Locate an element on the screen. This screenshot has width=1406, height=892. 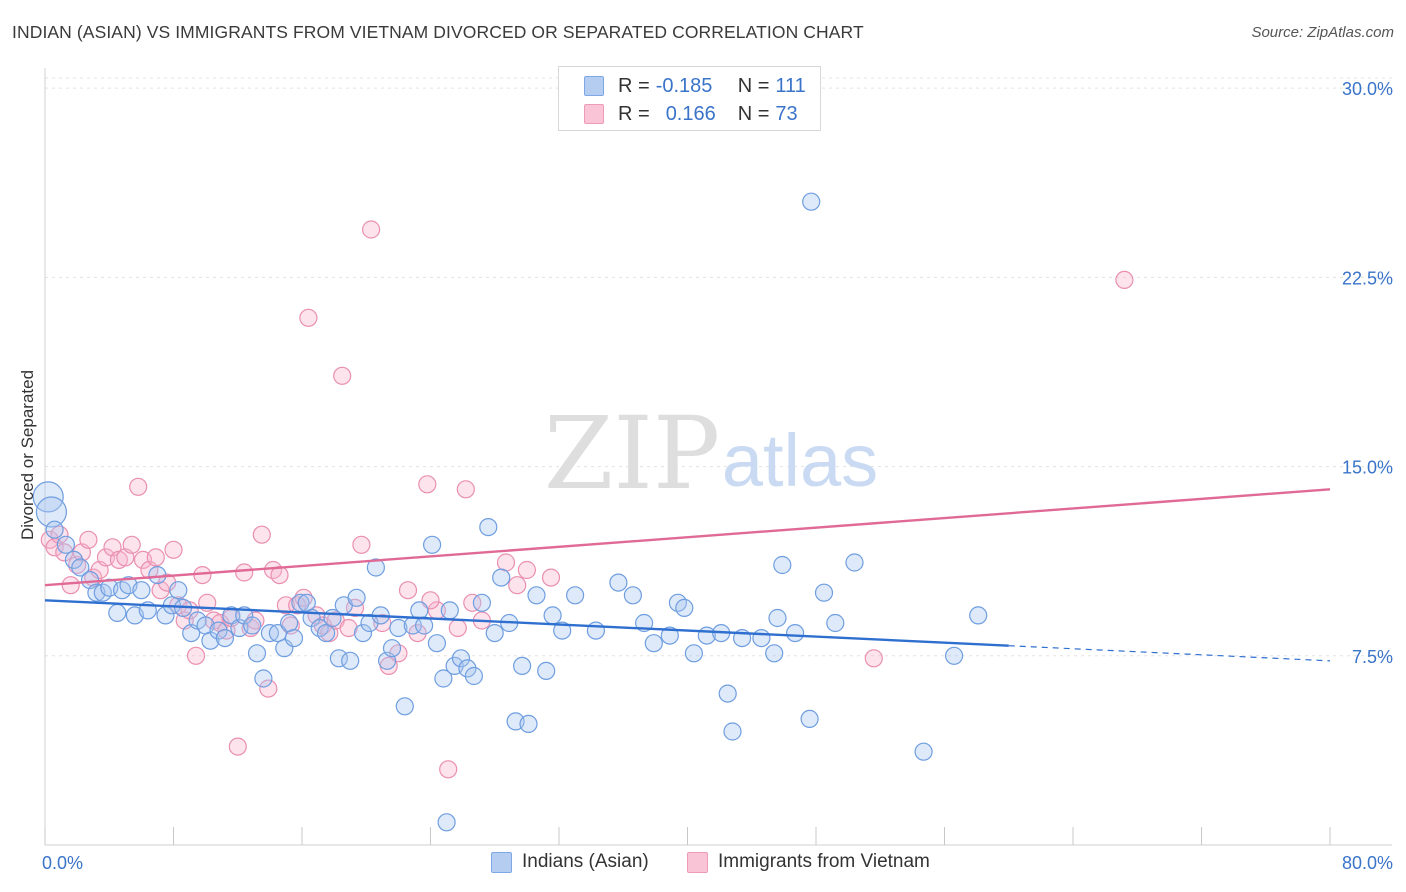
legend-n-value-indian: 111 is located at coordinates (790, 85).